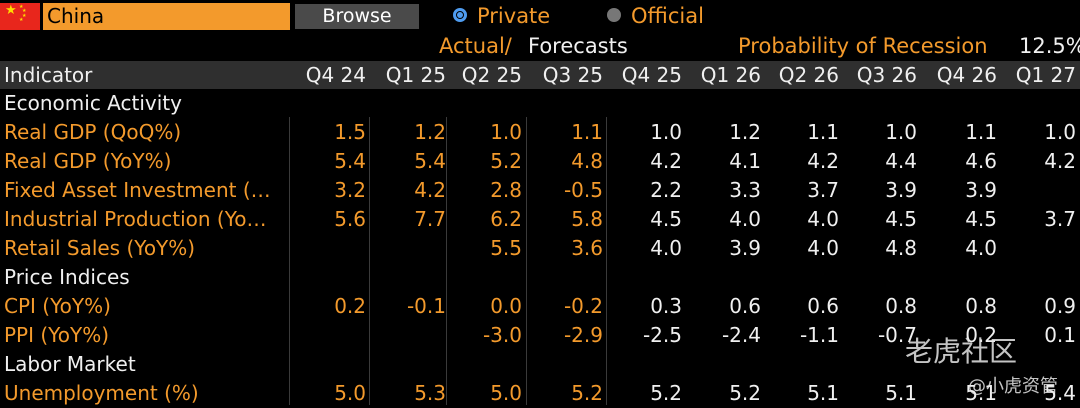 The height and width of the screenshot is (408, 1080). Describe the element at coordinates (1060, 306) in the screenshot. I see `forecast-value-cell: 0.9` at that location.